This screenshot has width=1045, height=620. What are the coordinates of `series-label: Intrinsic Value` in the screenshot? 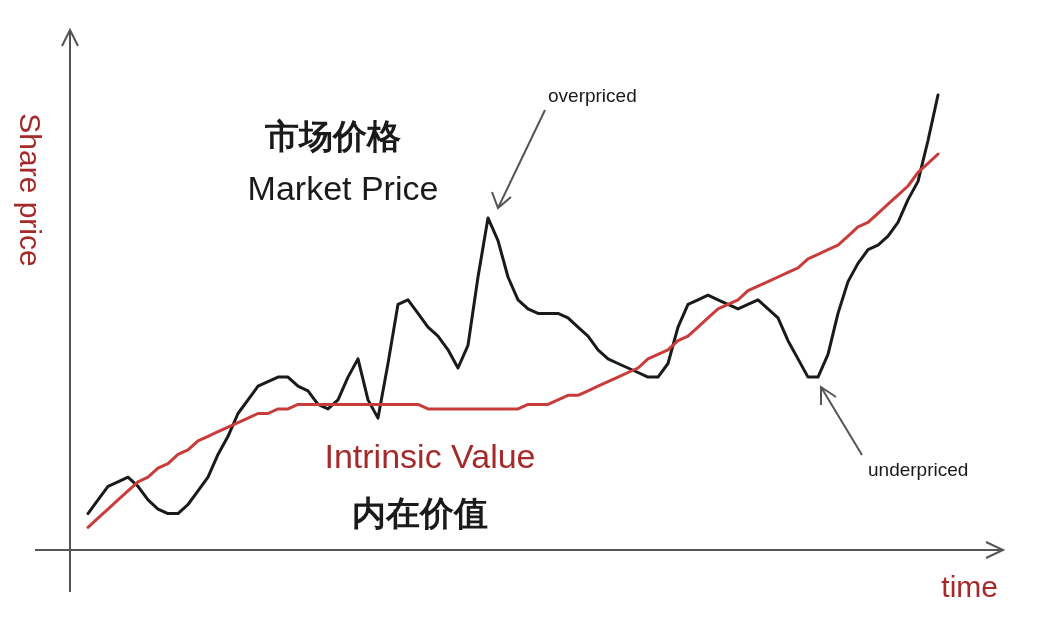 It's located at (430, 456).